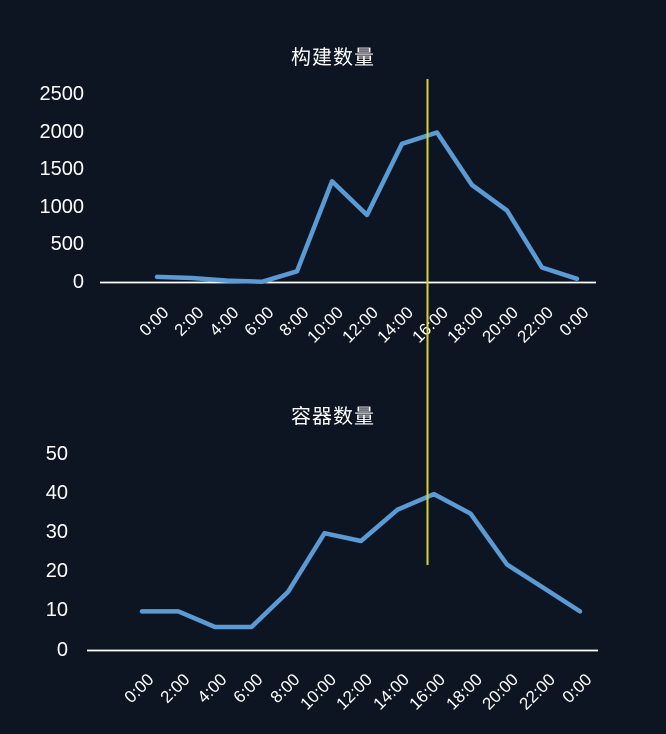 The image size is (666, 734). What do you see at coordinates (367, 207) in the screenshot?
I see `build-count-series-line` at bounding box center [367, 207].